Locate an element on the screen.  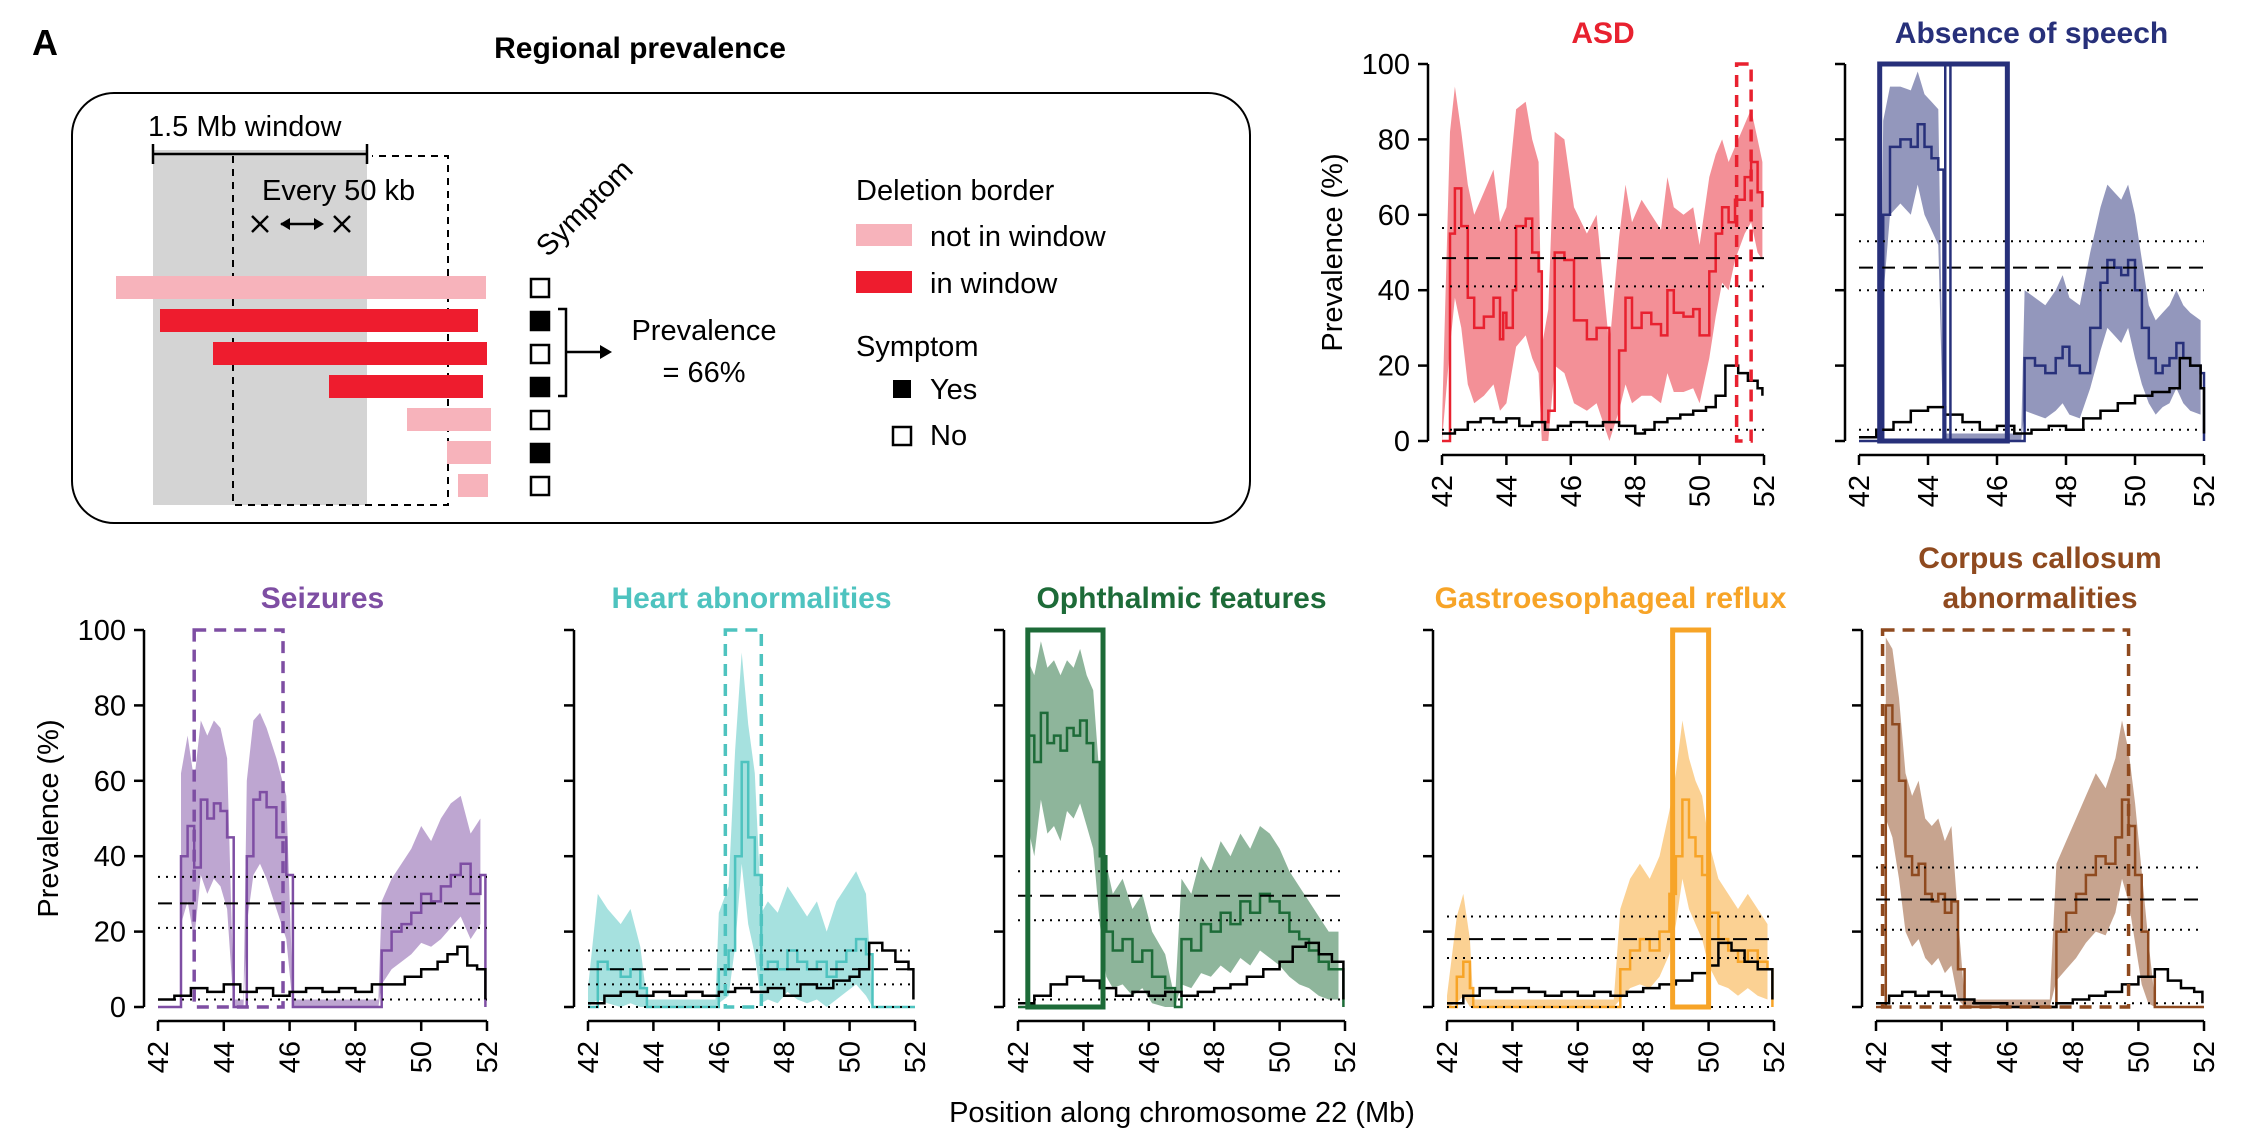
y-tick-label: 0 is located at coordinates (118, 1008).